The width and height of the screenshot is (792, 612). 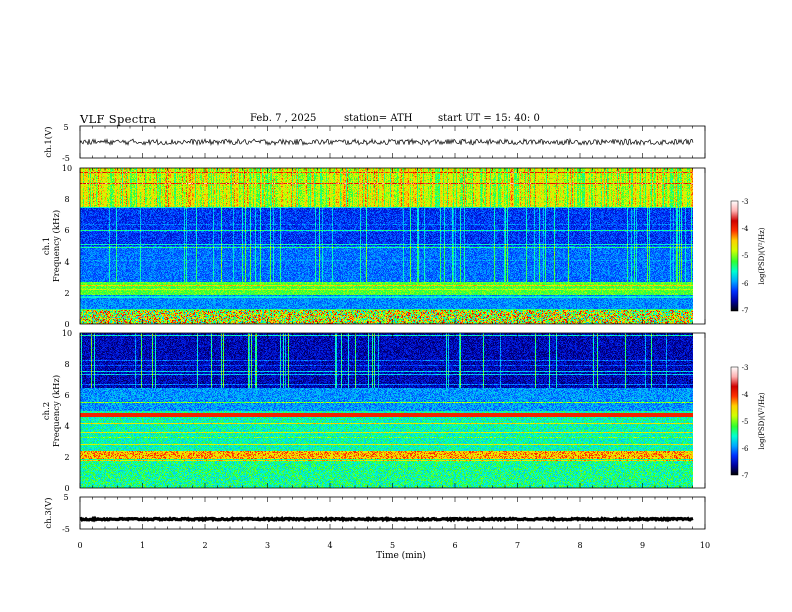 What do you see at coordinates (745, 256) in the screenshot?
I see `ch1-cbar-tick: -5` at bounding box center [745, 256].